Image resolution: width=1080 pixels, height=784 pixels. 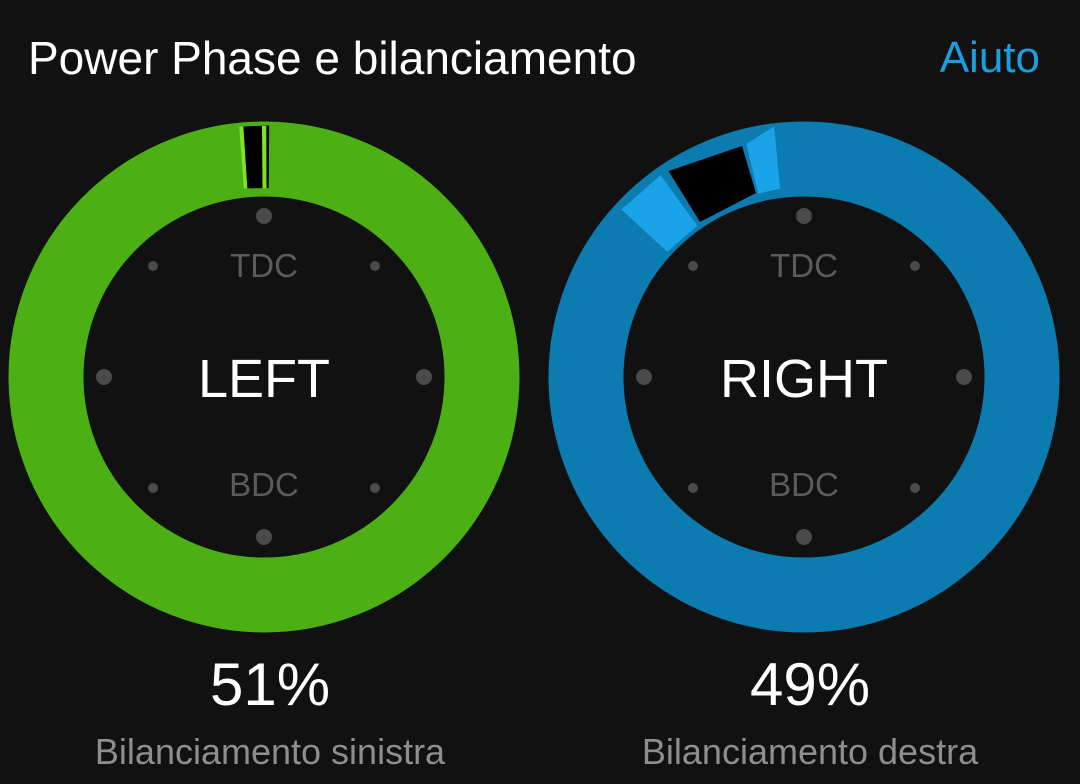 What do you see at coordinates (659, 213) in the screenshot?
I see `right-power-phase-peak-start` at bounding box center [659, 213].